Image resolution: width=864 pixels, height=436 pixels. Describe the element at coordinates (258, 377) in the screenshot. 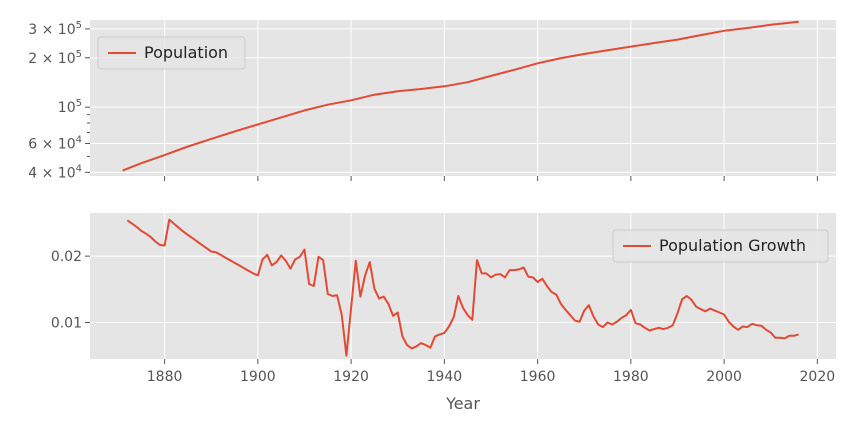

I see `x-tick-label: 1900` at that location.